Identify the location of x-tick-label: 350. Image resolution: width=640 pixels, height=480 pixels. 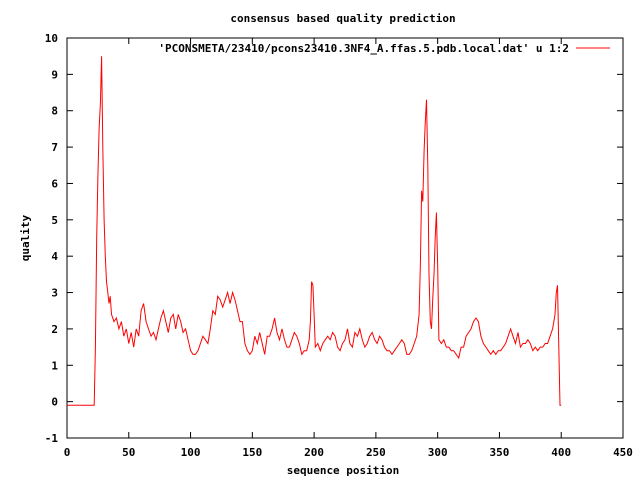
(500, 452).